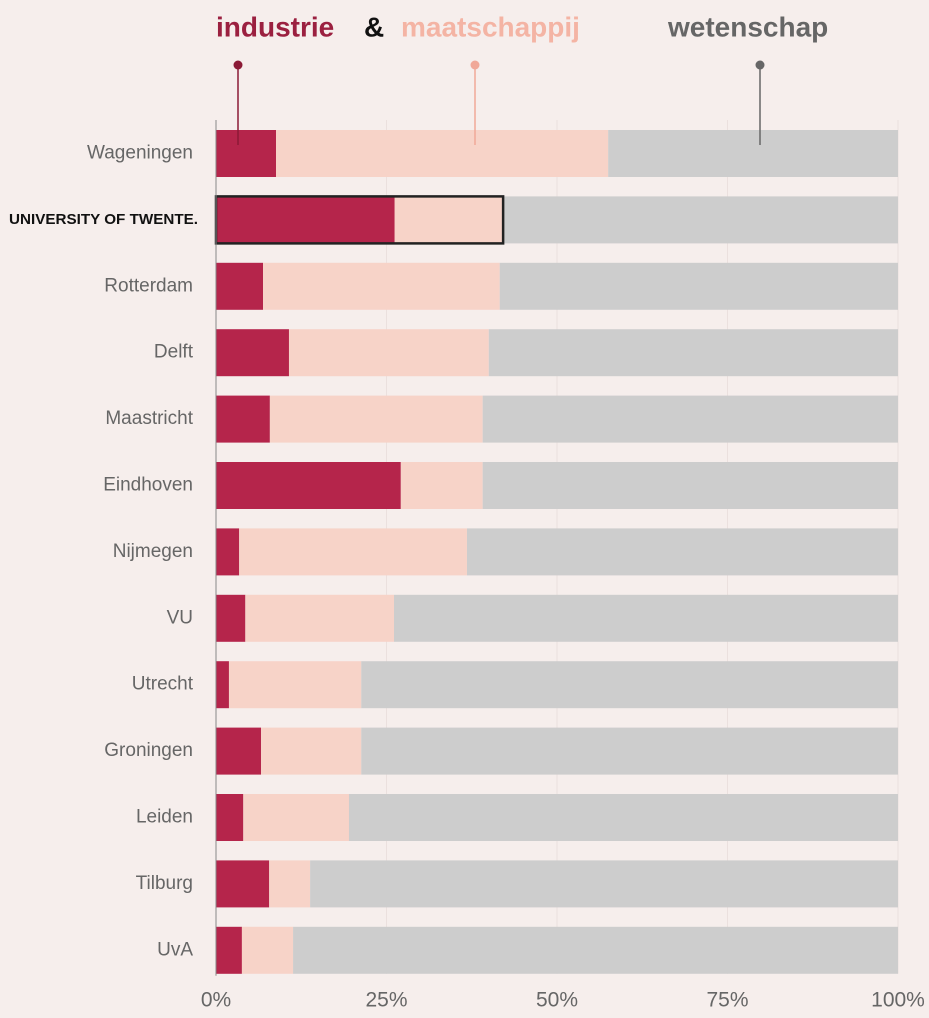  I want to click on y-tick-label: Wageningen, so click(140, 153).